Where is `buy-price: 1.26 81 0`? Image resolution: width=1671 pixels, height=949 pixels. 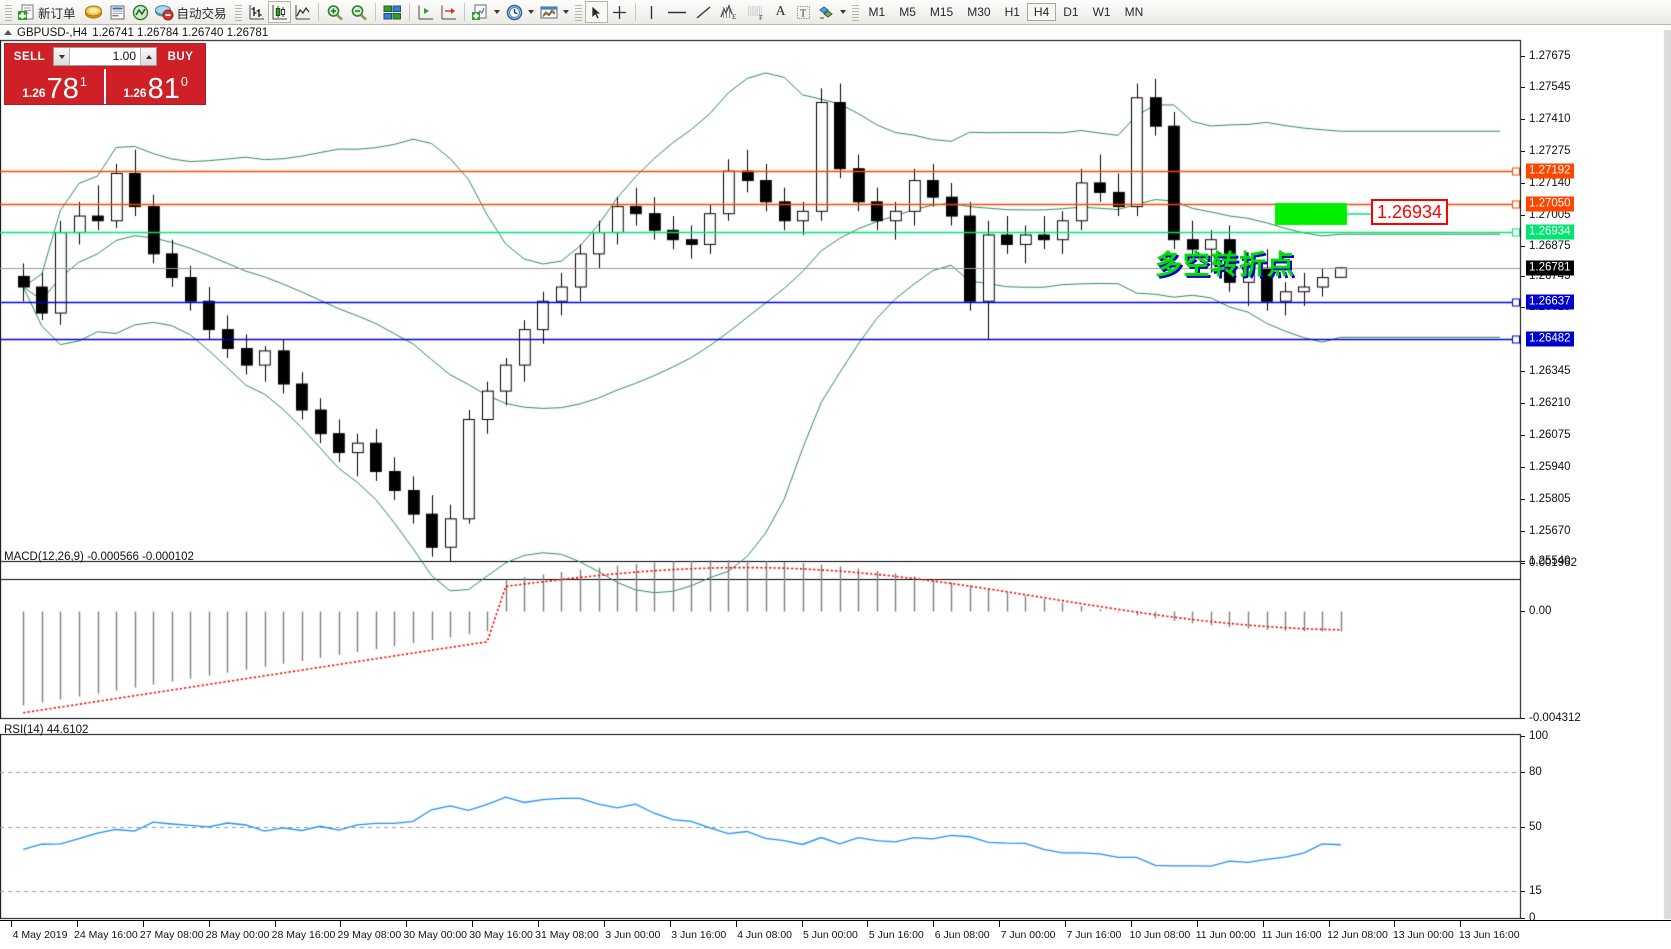 buy-price: 1.26 81 0 is located at coordinates (155, 86).